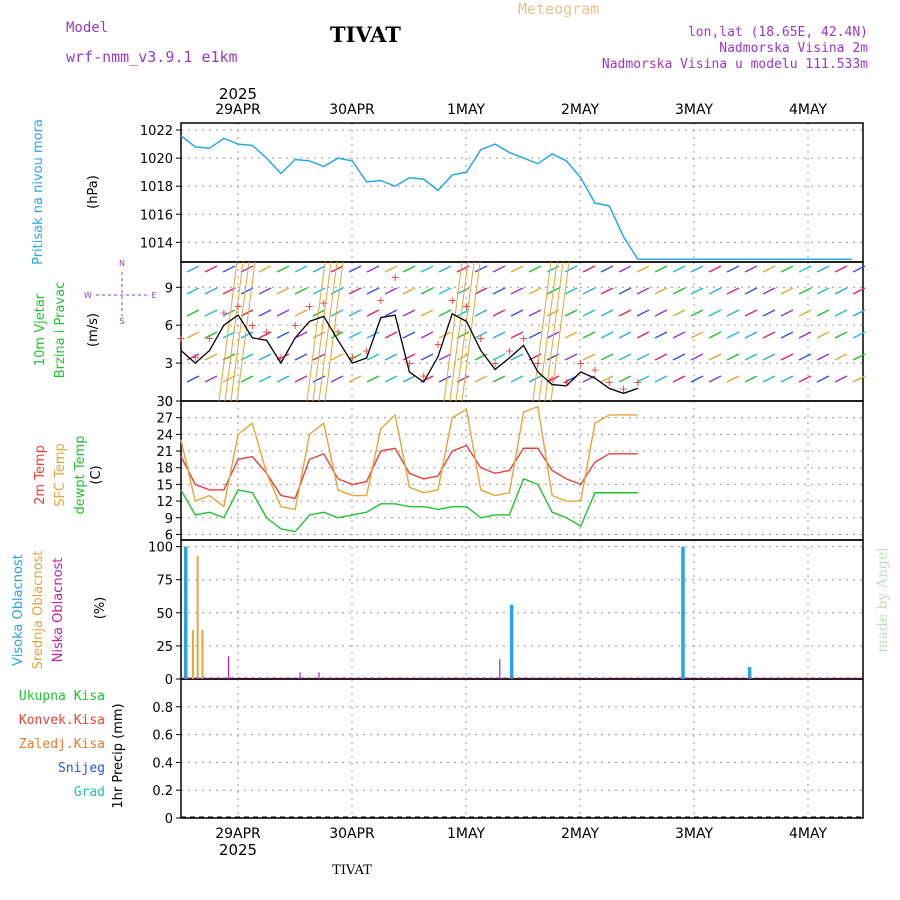  Describe the element at coordinates (238, 850) in the screenshot. I see `year-bottom: 2025` at that location.